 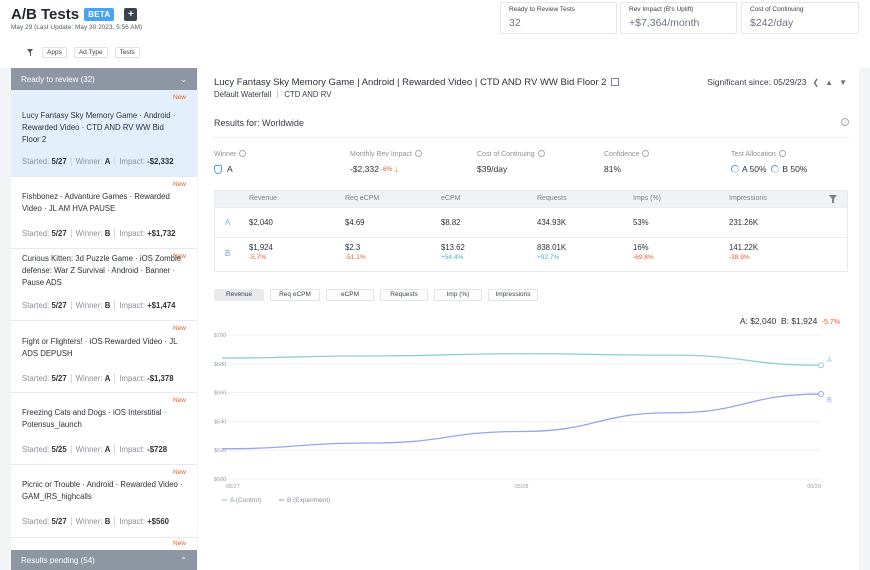 What do you see at coordinates (99, 233) in the screenshot?
I see `test-meta: Started: 5/27 Winner: B Impact: +$1,732` at bounding box center [99, 233].